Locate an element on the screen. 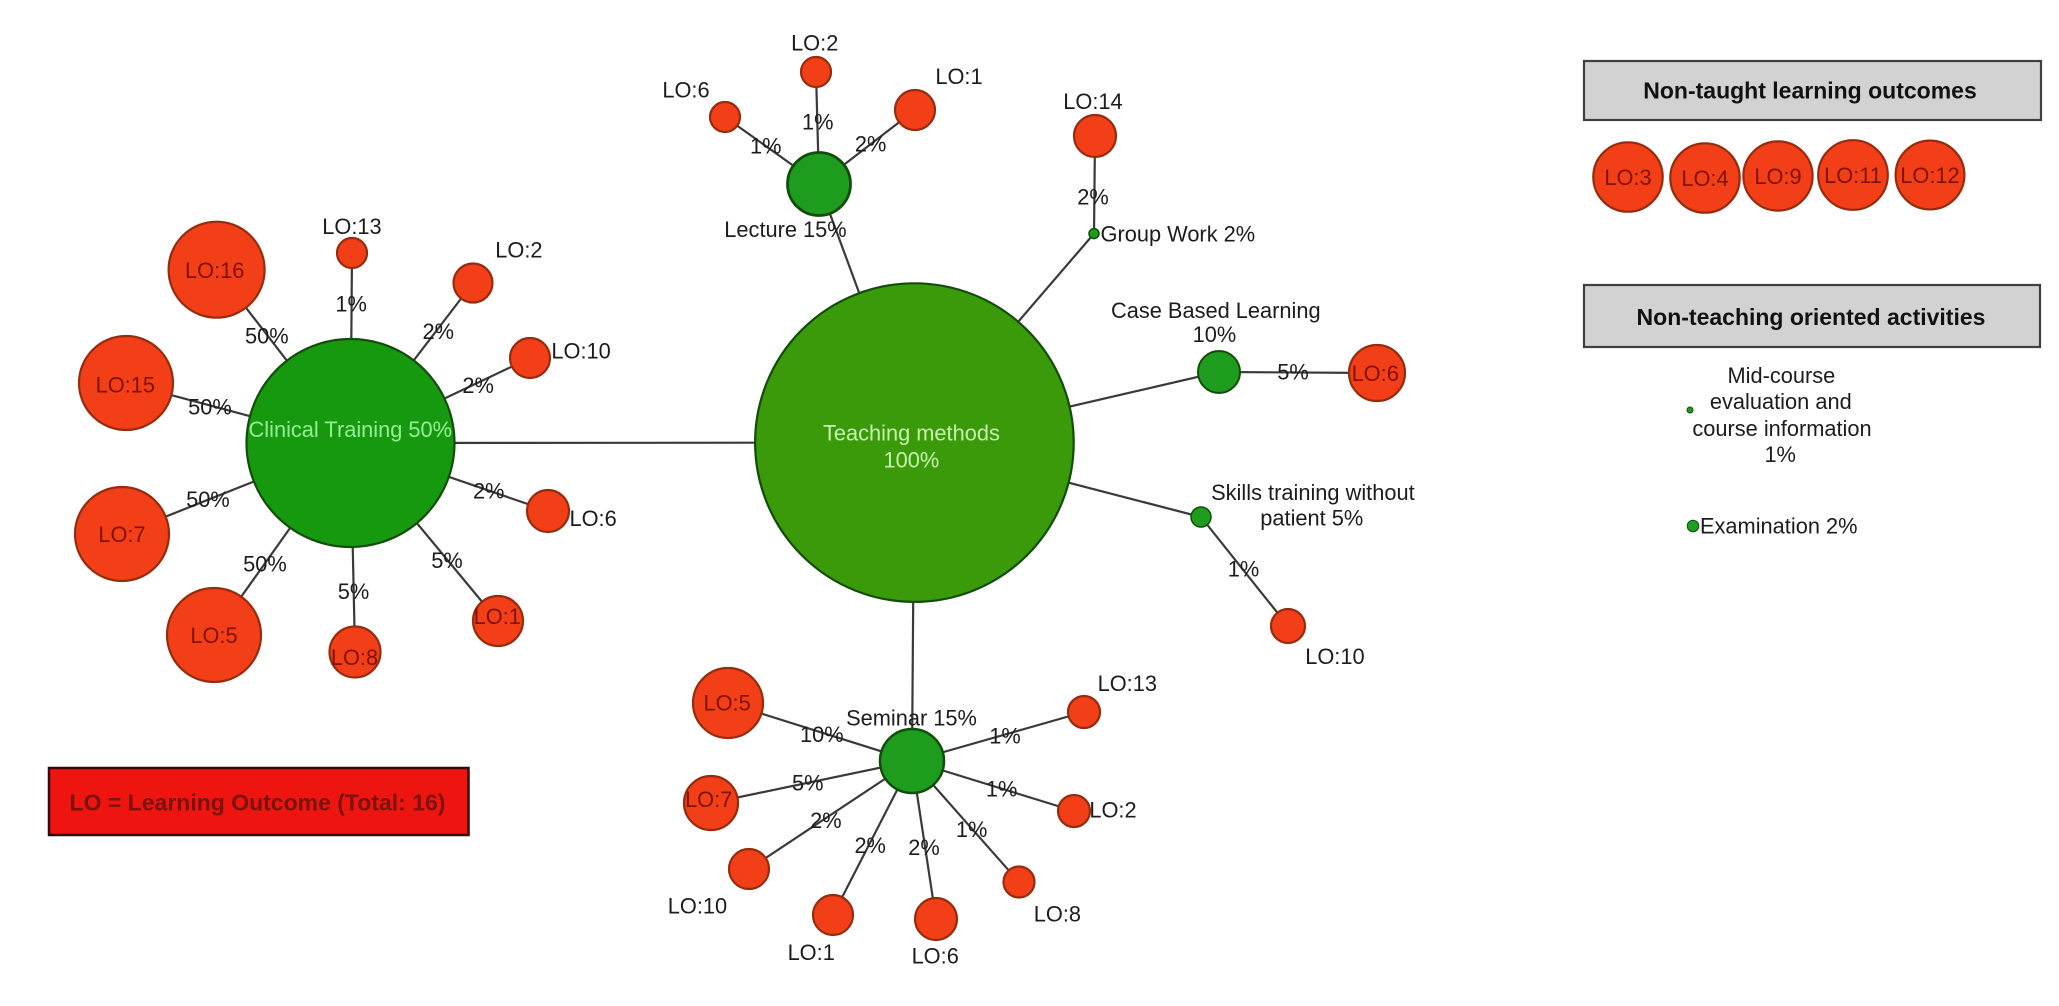  svg-text: patient 5% is located at coordinates (1311, 517).